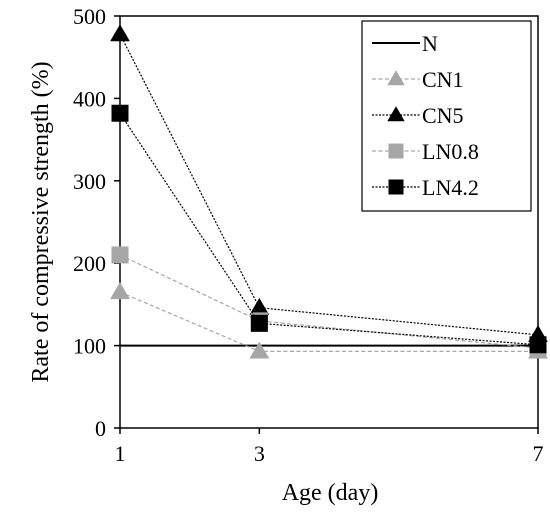 The image size is (550, 519). Describe the element at coordinates (450, 151) in the screenshot. I see `legend-label: LN0.8` at that location.